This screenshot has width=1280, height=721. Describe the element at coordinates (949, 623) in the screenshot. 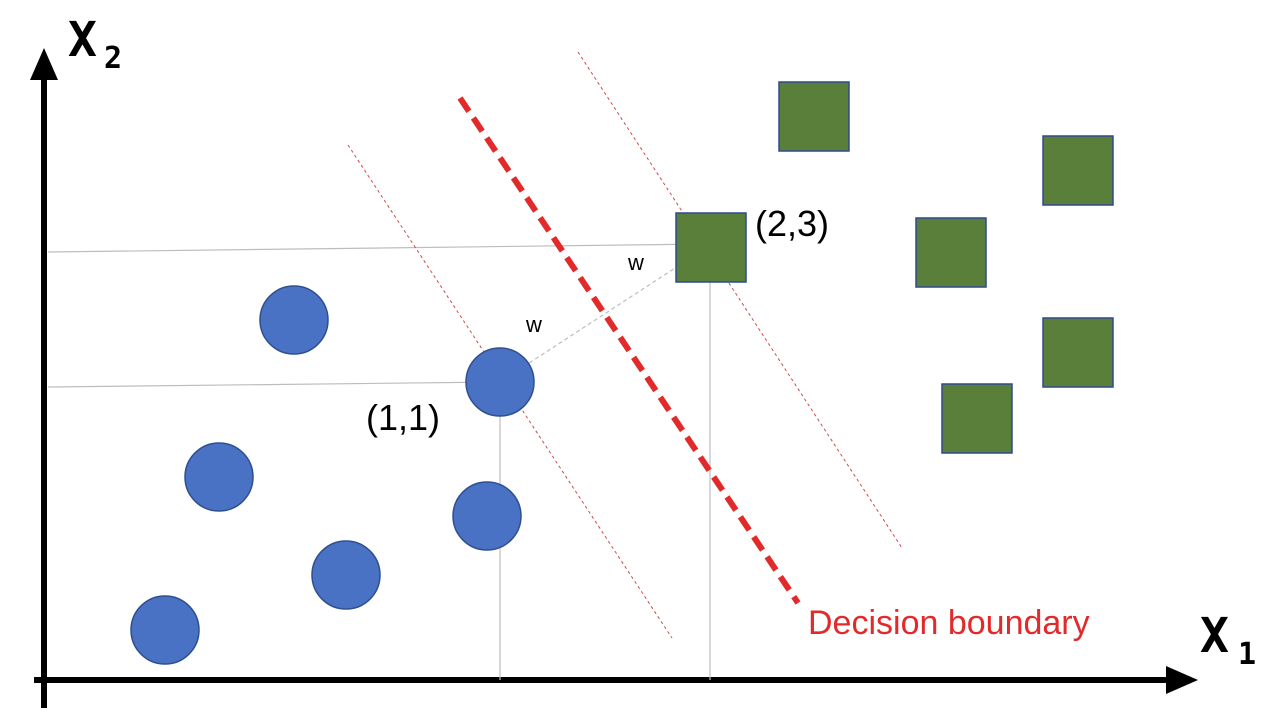

I see `decision-boundary-label: Decision boundary` at that location.